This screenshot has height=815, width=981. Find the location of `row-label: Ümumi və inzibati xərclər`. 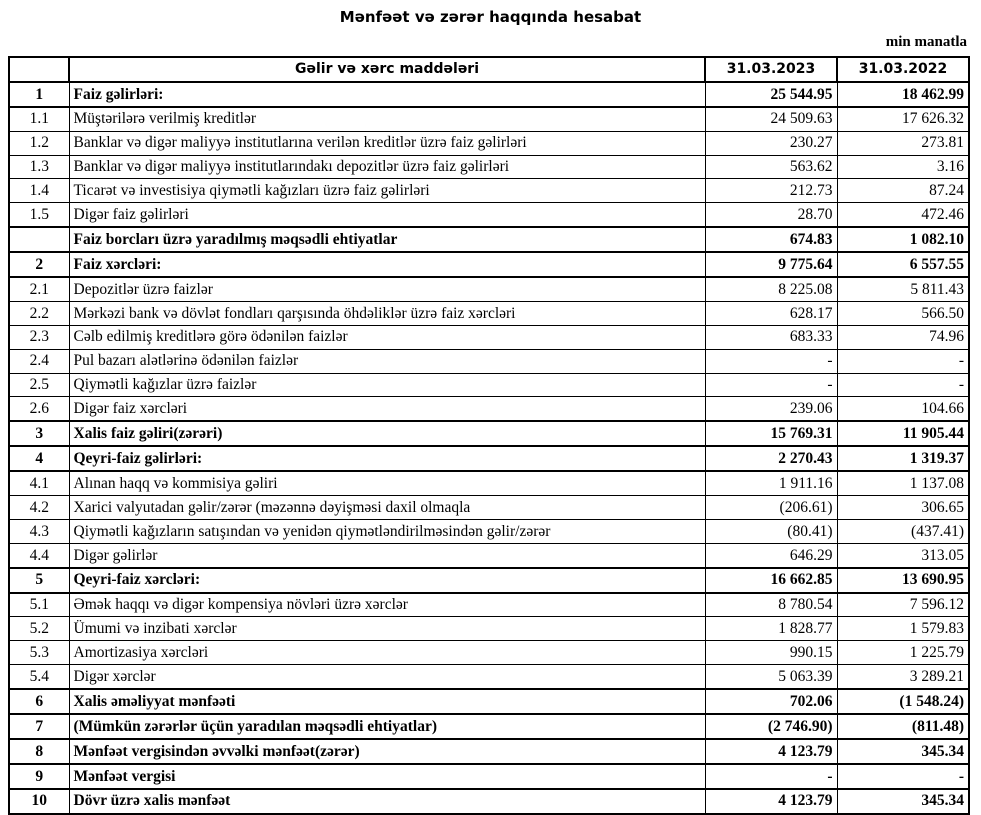

row-label: Ümumi və inzibati xərclər is located at coordinates (387, 629).